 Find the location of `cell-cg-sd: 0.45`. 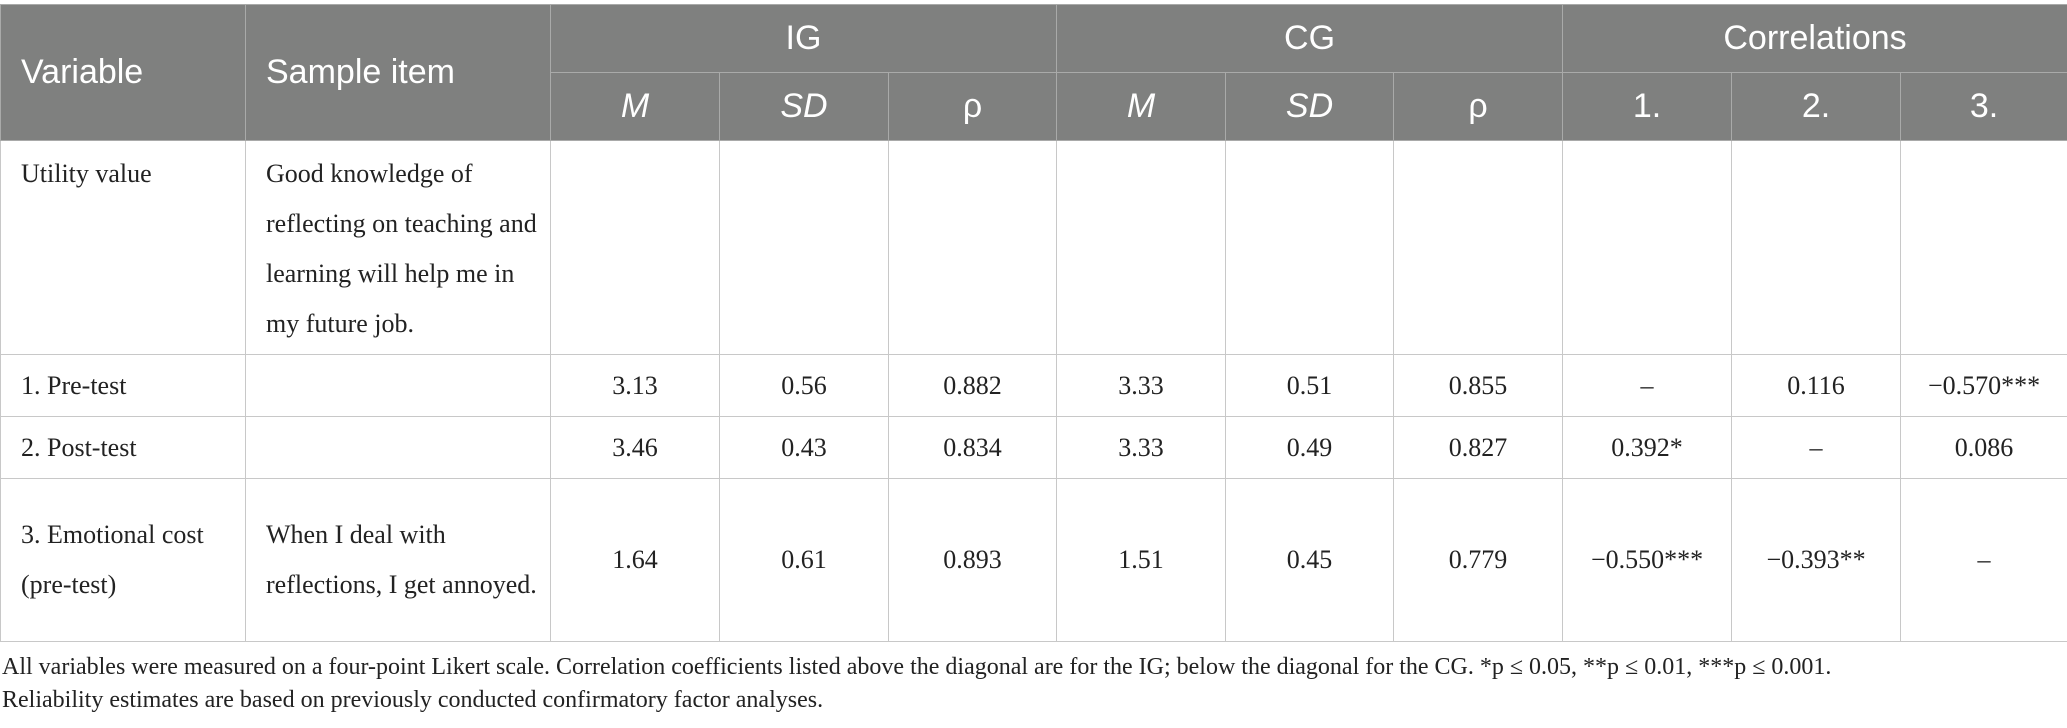

cell-cg-sd: 0.45 is located at coordinates (1310, 560).